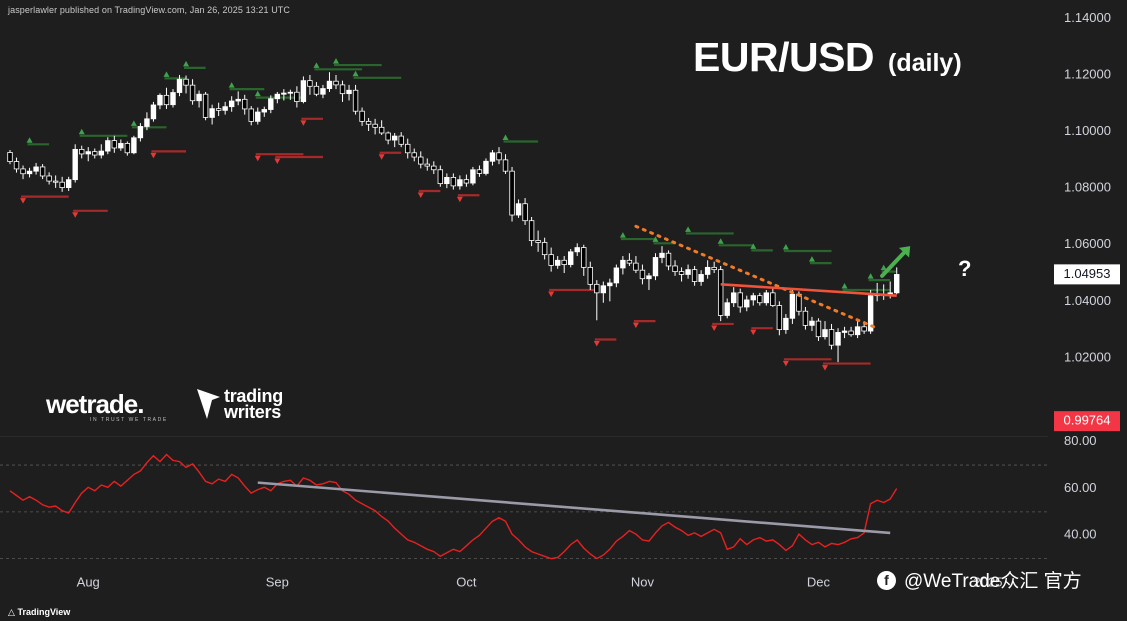 Image resolution: width=1127 pixels, height=621 pixels. Describe the element at coordinates (1087, 130) in the screenshot. I see `price-tick-label: 1.10000` at that location.